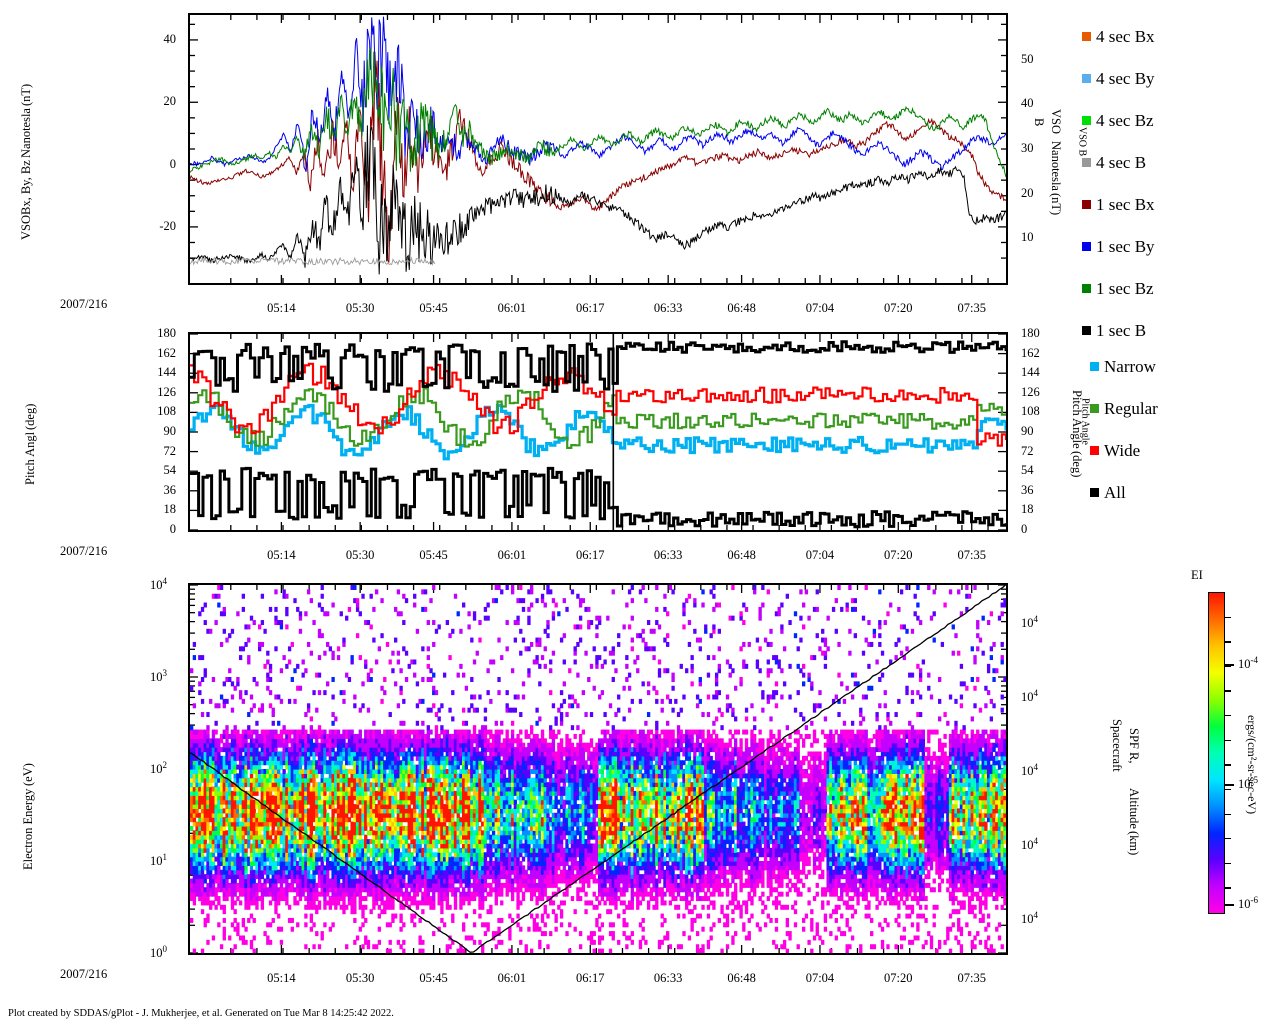 Image resolution: width=1280 pixels, height=1024 pixels. Describe the element at coordinates (166, 352) in the screenshot. I see `panel2-y-tick-label: 162` at that location.